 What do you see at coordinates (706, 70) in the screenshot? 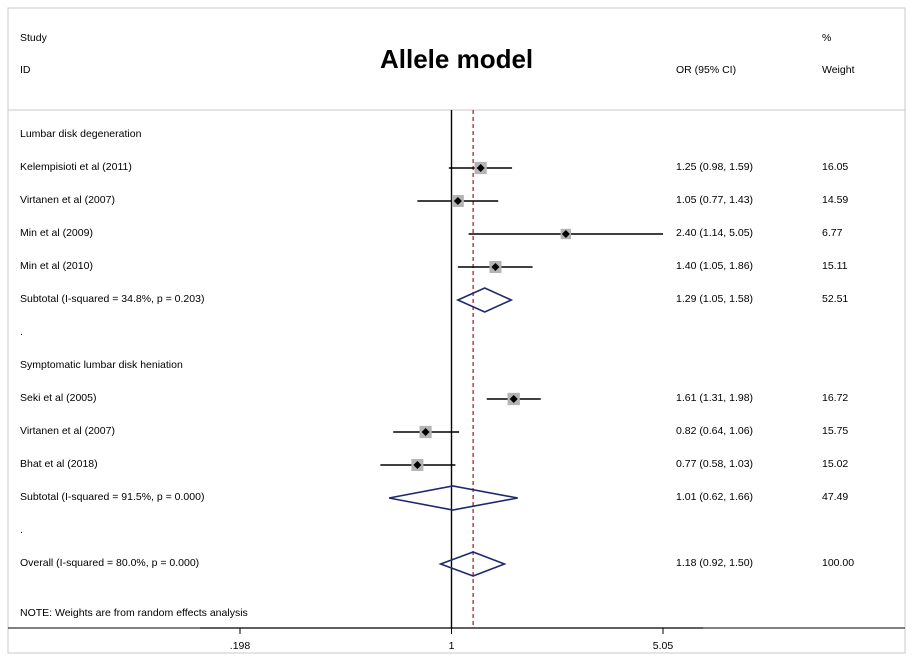
I see `header-or-ci: OR (95% CI)` at bounding box center [706, 70].